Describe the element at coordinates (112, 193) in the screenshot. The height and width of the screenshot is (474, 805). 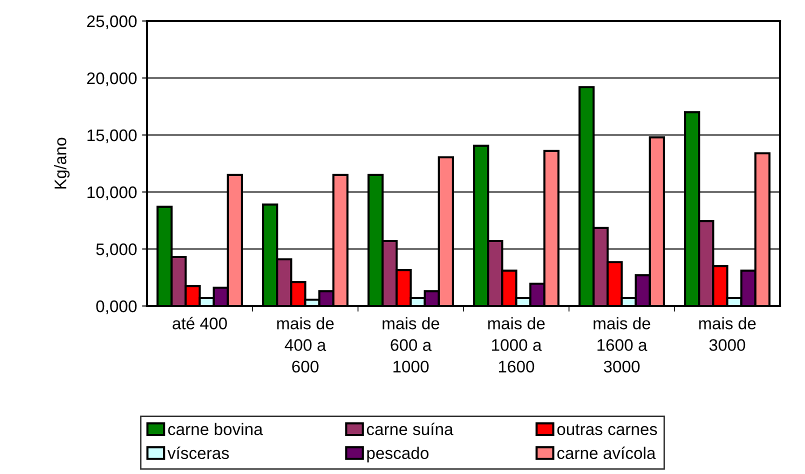
I see `y-tick-label: 10,000` at that location.